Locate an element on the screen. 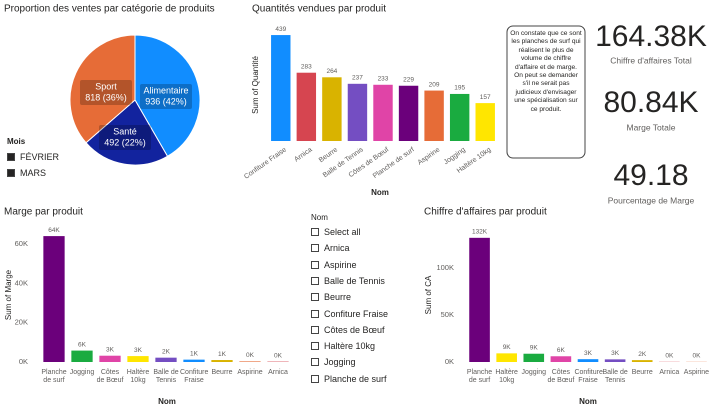 This screenshot has width=720, height=411. value-label: 237 is located at coordinates (357, 78).